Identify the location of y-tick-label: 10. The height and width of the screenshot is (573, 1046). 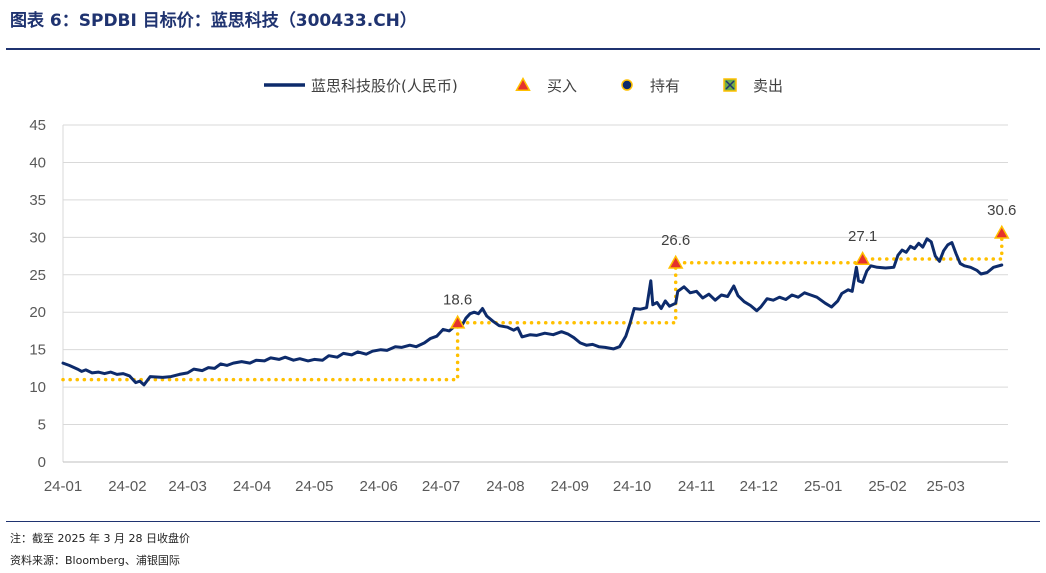
(37, 387).